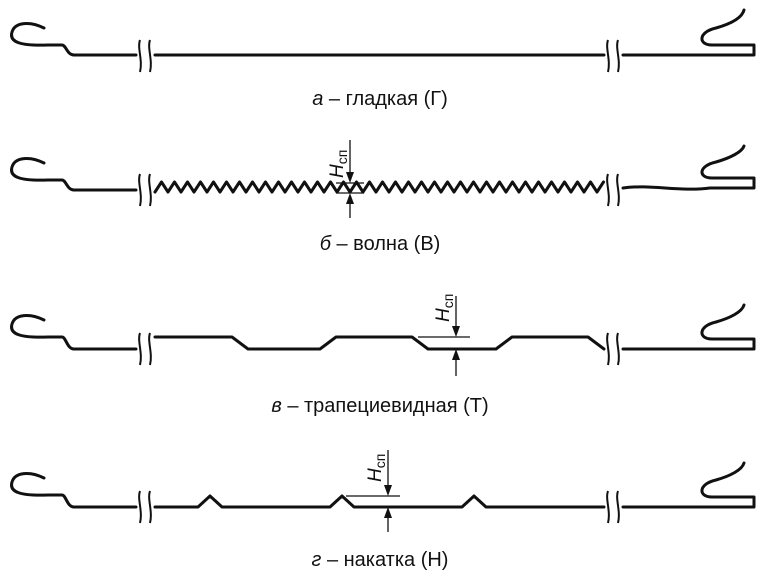 This screenshot has width=760, height=576. I want to click on panel-caption: а – гладкая (Г), so click(380, 99).